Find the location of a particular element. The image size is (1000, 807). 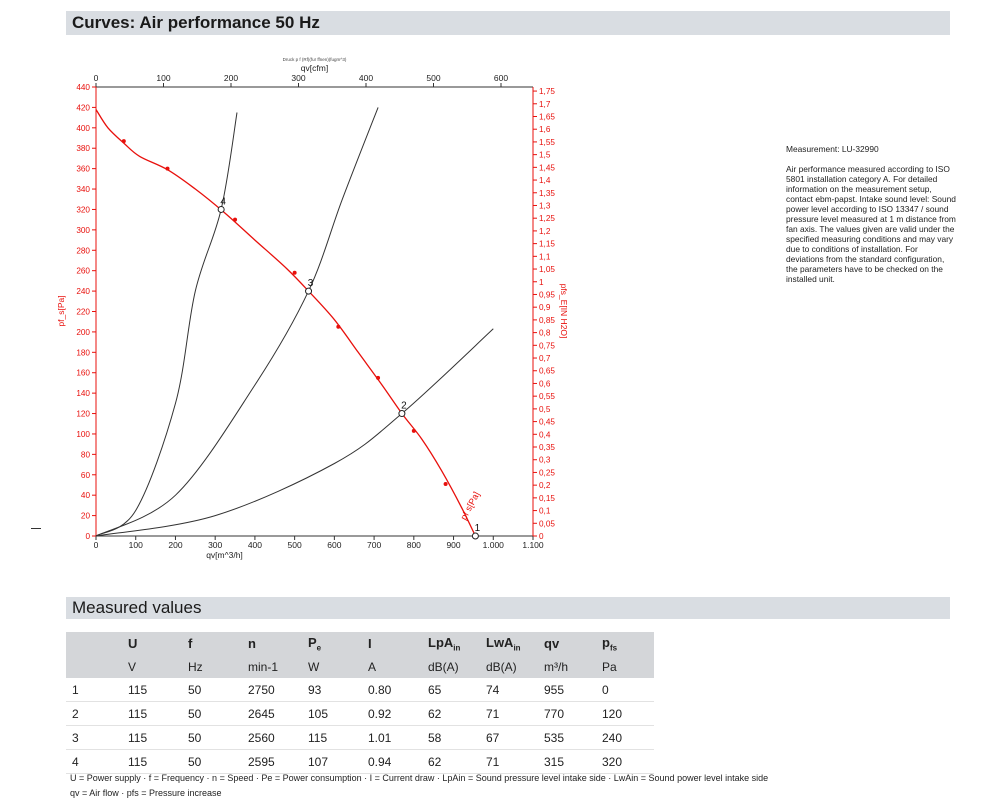

table-cell: 0.80 is located at coordinates (392, 690).